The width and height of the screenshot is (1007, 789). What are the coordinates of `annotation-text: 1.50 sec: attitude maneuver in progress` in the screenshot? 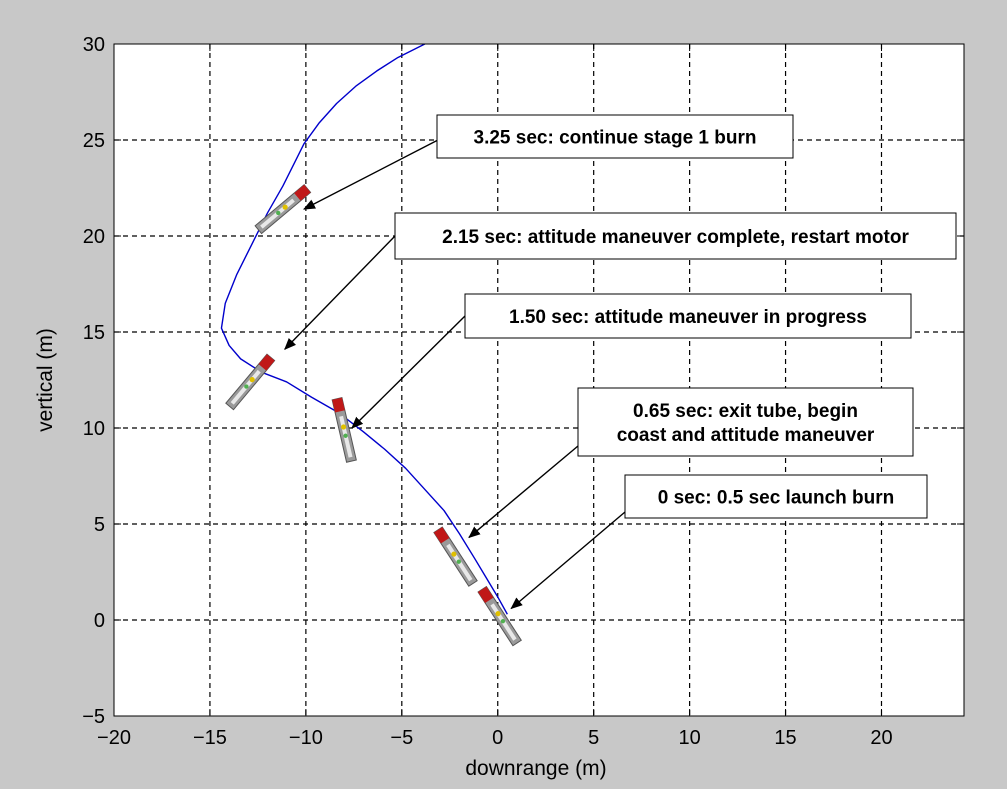 It's located at (688, 317).